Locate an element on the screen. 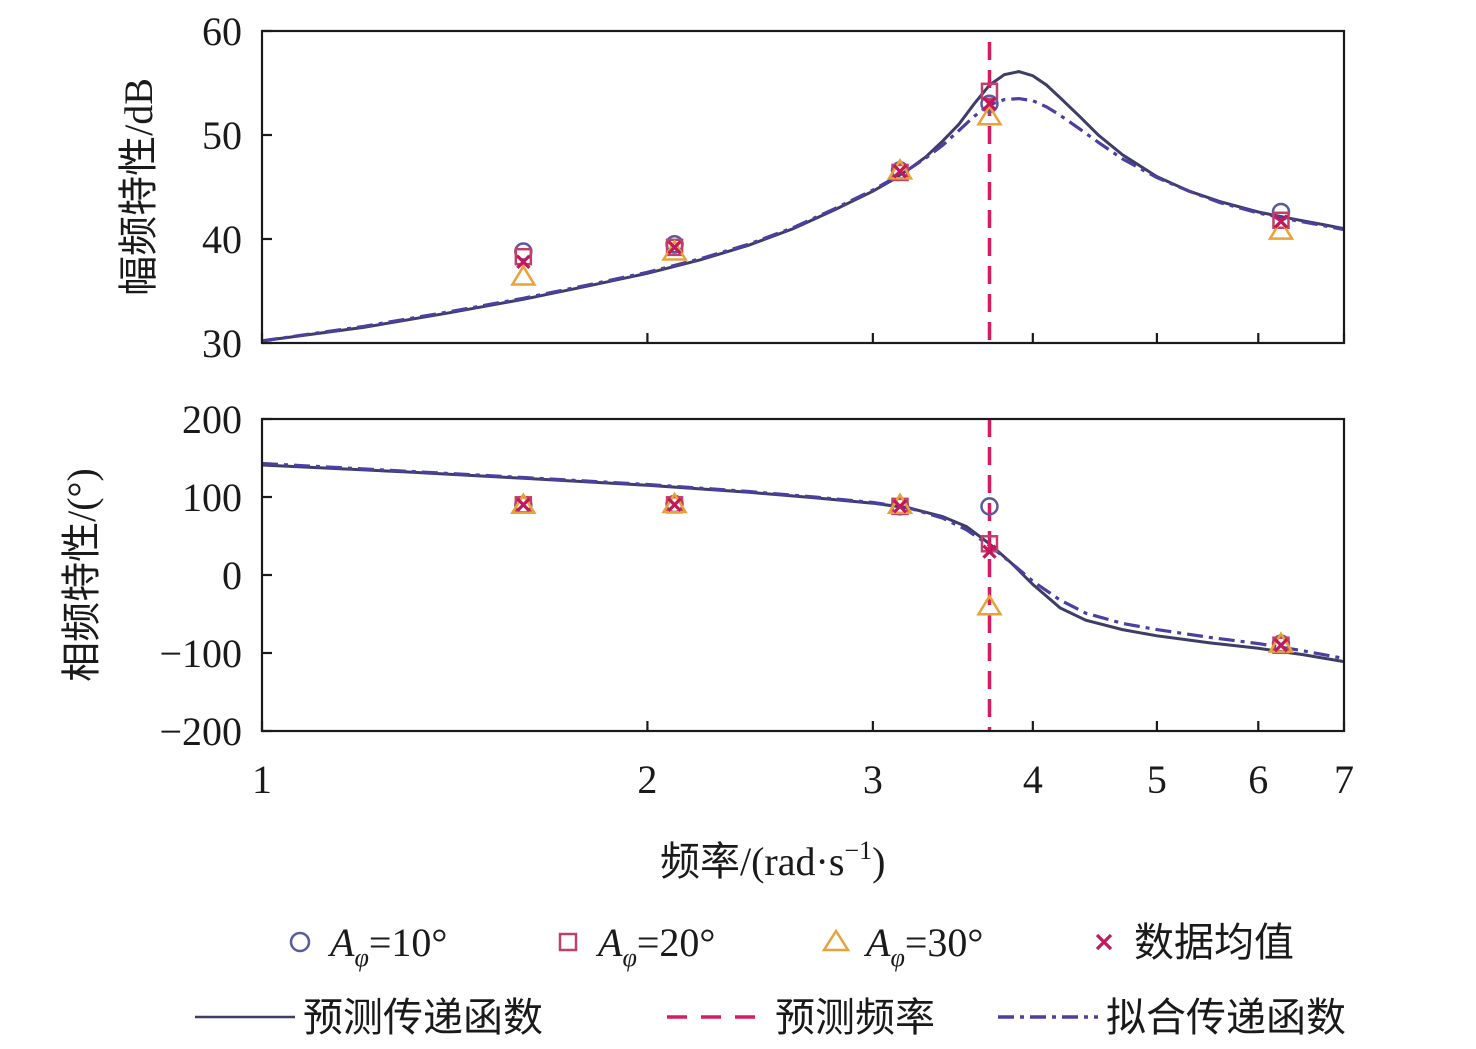  phase-line-fitted is located at coordinates (803, 561).